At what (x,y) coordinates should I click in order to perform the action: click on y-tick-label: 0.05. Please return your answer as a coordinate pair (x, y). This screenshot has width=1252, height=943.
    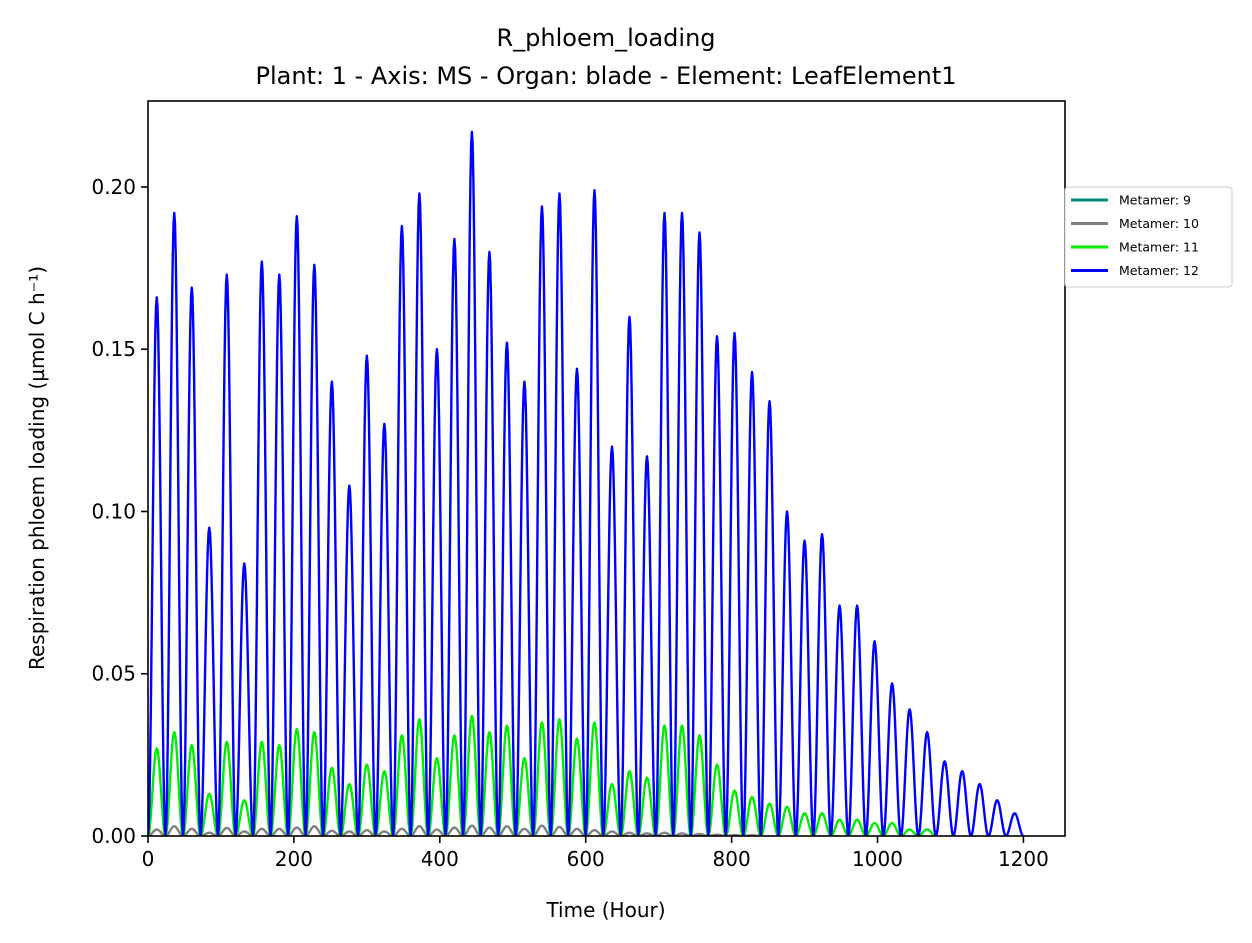
    Looking at the image, I should click on (113, 674).